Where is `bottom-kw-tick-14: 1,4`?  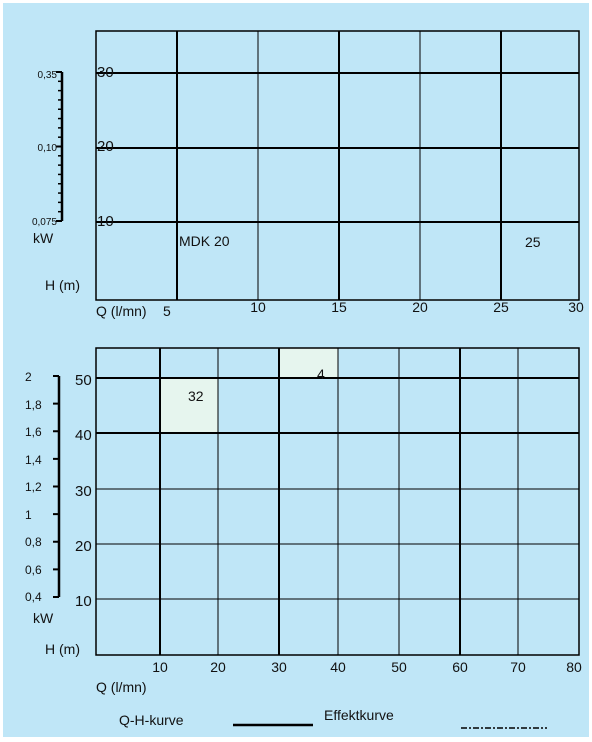
bottom-kw-tick-14: 1,4 is located at coordinates (33, 460).